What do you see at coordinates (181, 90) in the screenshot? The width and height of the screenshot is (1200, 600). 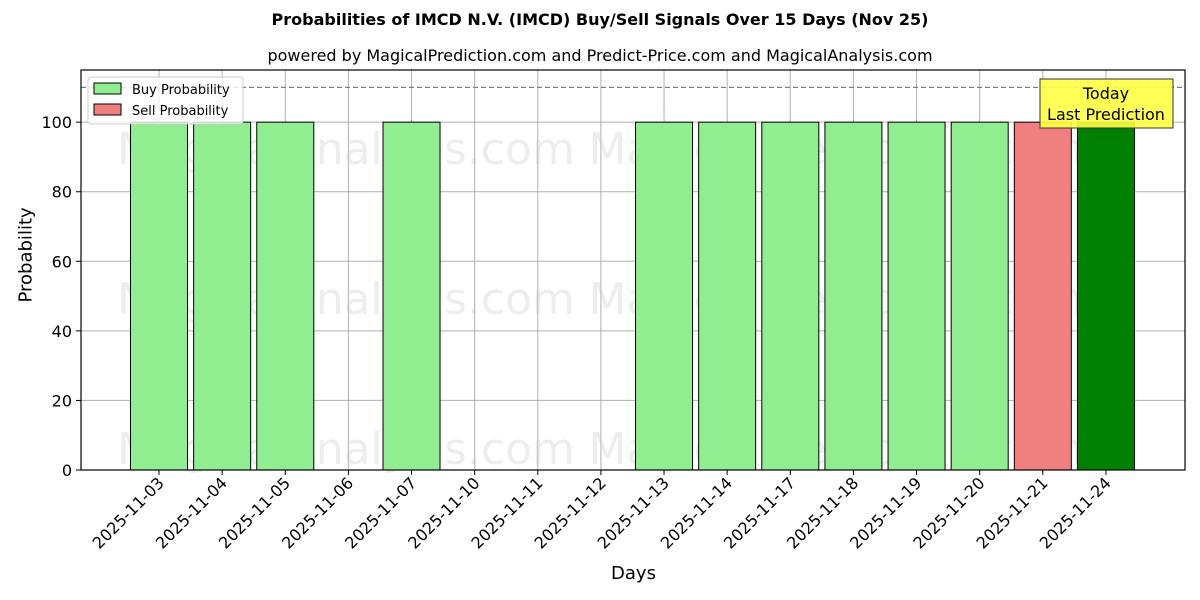 I see `legend-buy-label: Buy Probability` at bounding box center [181, 90].